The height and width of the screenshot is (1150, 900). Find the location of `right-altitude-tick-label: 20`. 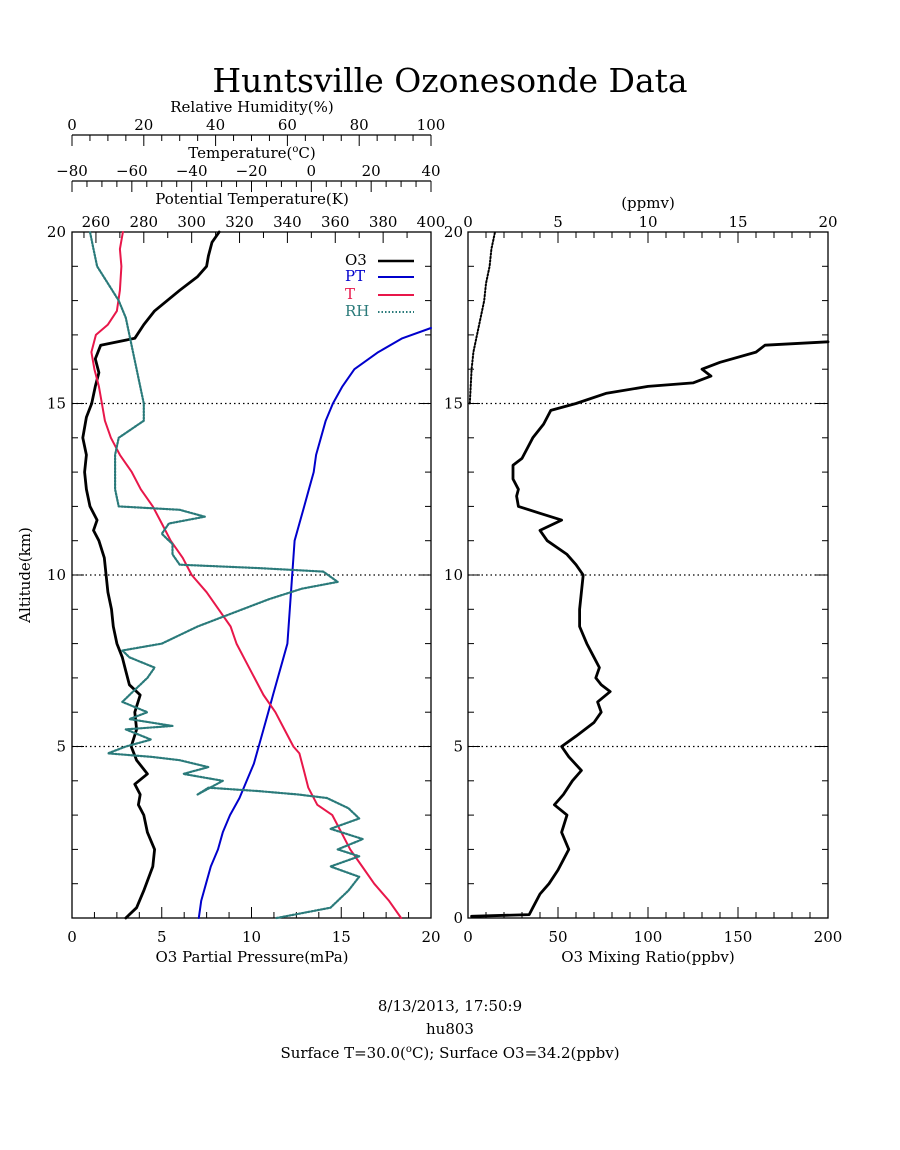

right-altitude-tick-label: 20 is located at coordinates (453, 232).